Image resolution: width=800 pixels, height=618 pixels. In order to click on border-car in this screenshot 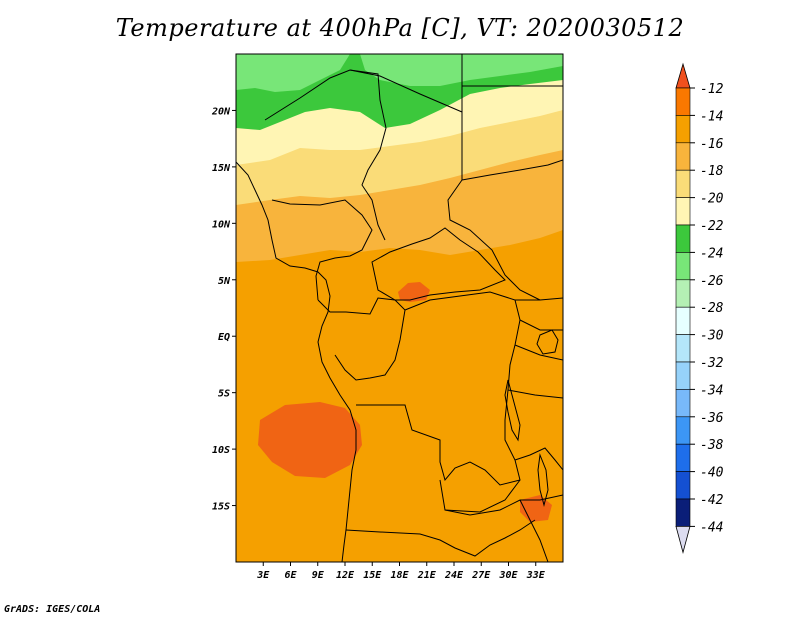, I will do `click(438, 264)`.